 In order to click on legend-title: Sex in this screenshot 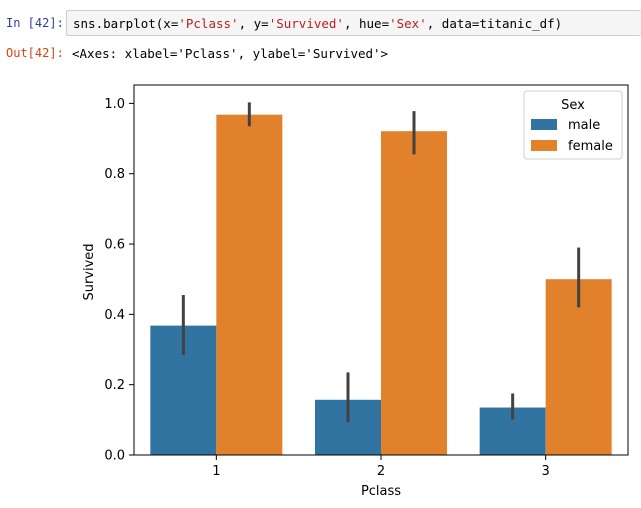, I will do `click(573, 105)`.